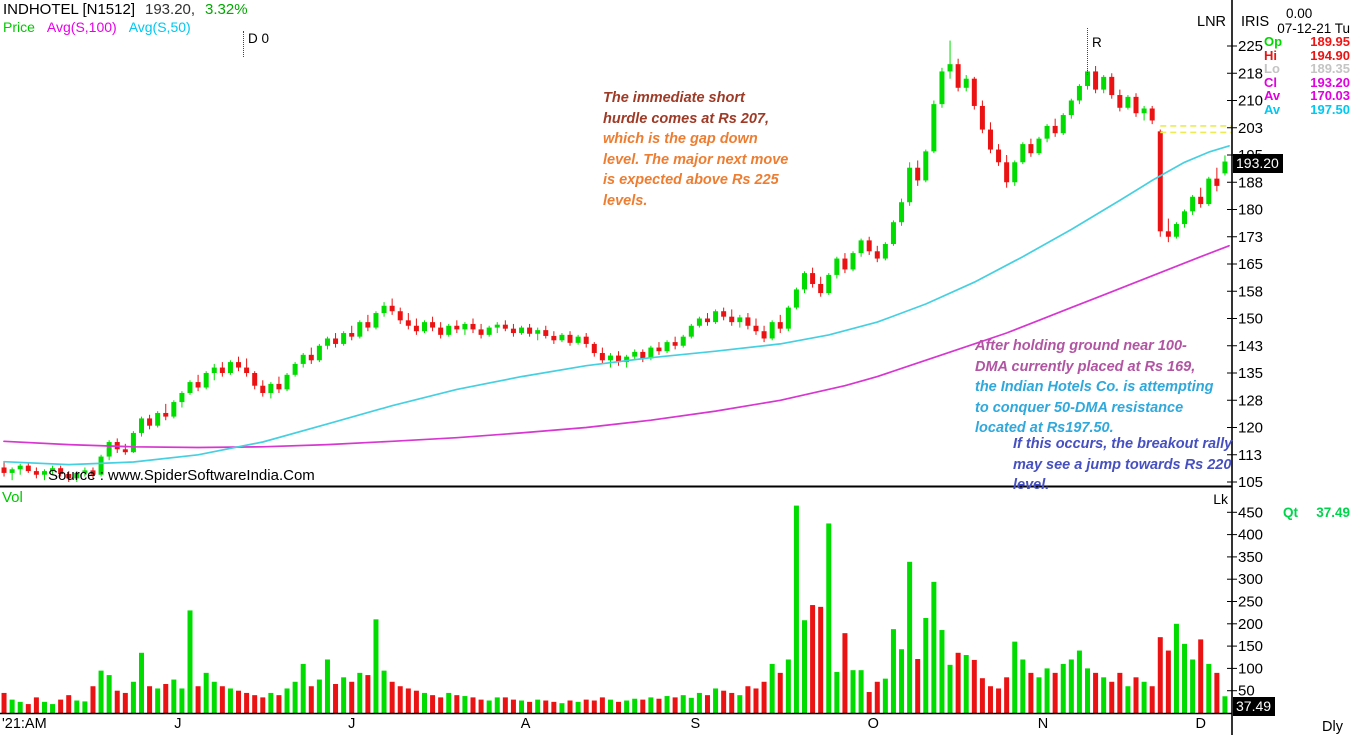  Describe the element at coordinates (1299, 13) in the screenshot. I see `top-value: 0.00` at that location.